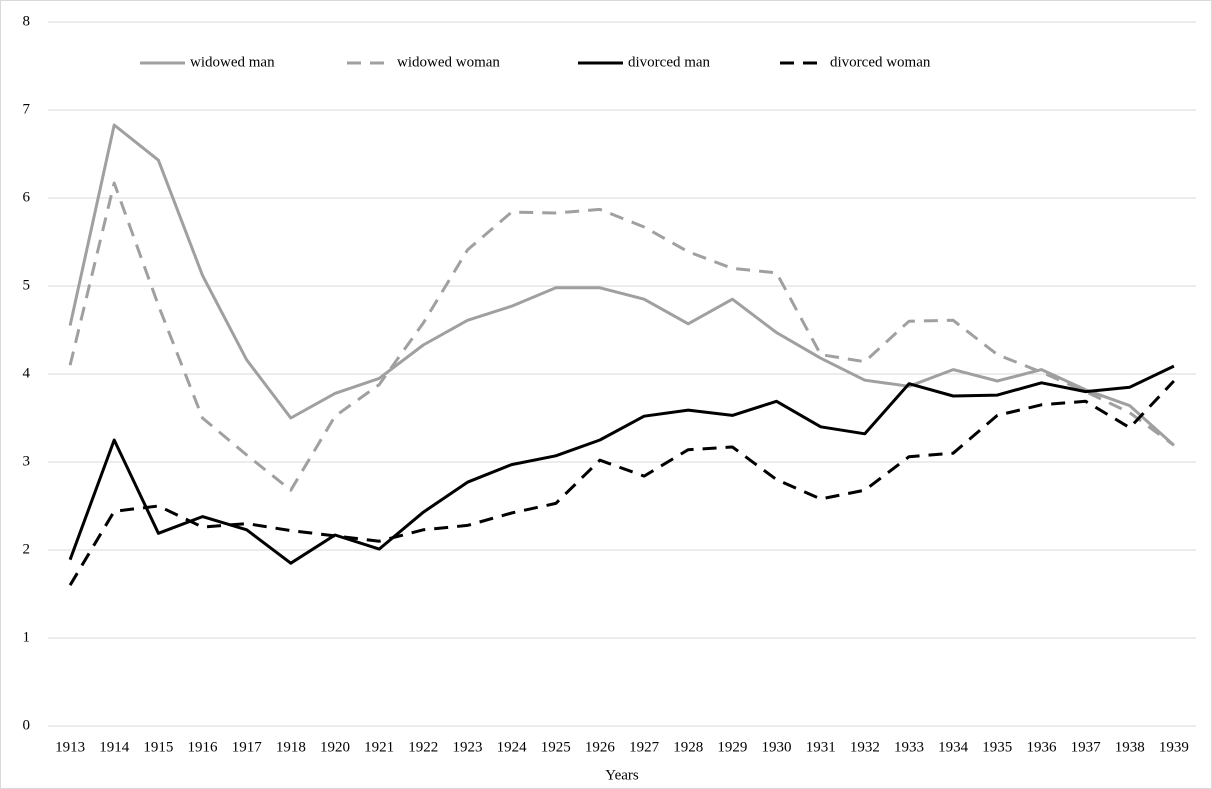  What do you see at coordinates (27, 373) in the screenshot?
I see `y-tick-label: 4` at bounding box center [27, 373].